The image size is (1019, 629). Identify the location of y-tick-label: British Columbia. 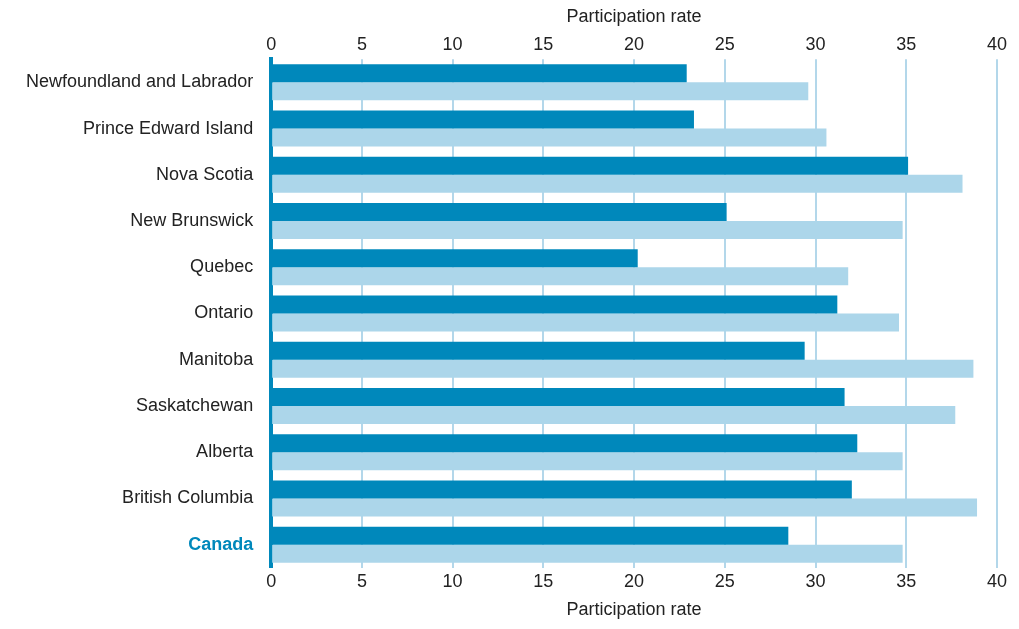
(188, 497).